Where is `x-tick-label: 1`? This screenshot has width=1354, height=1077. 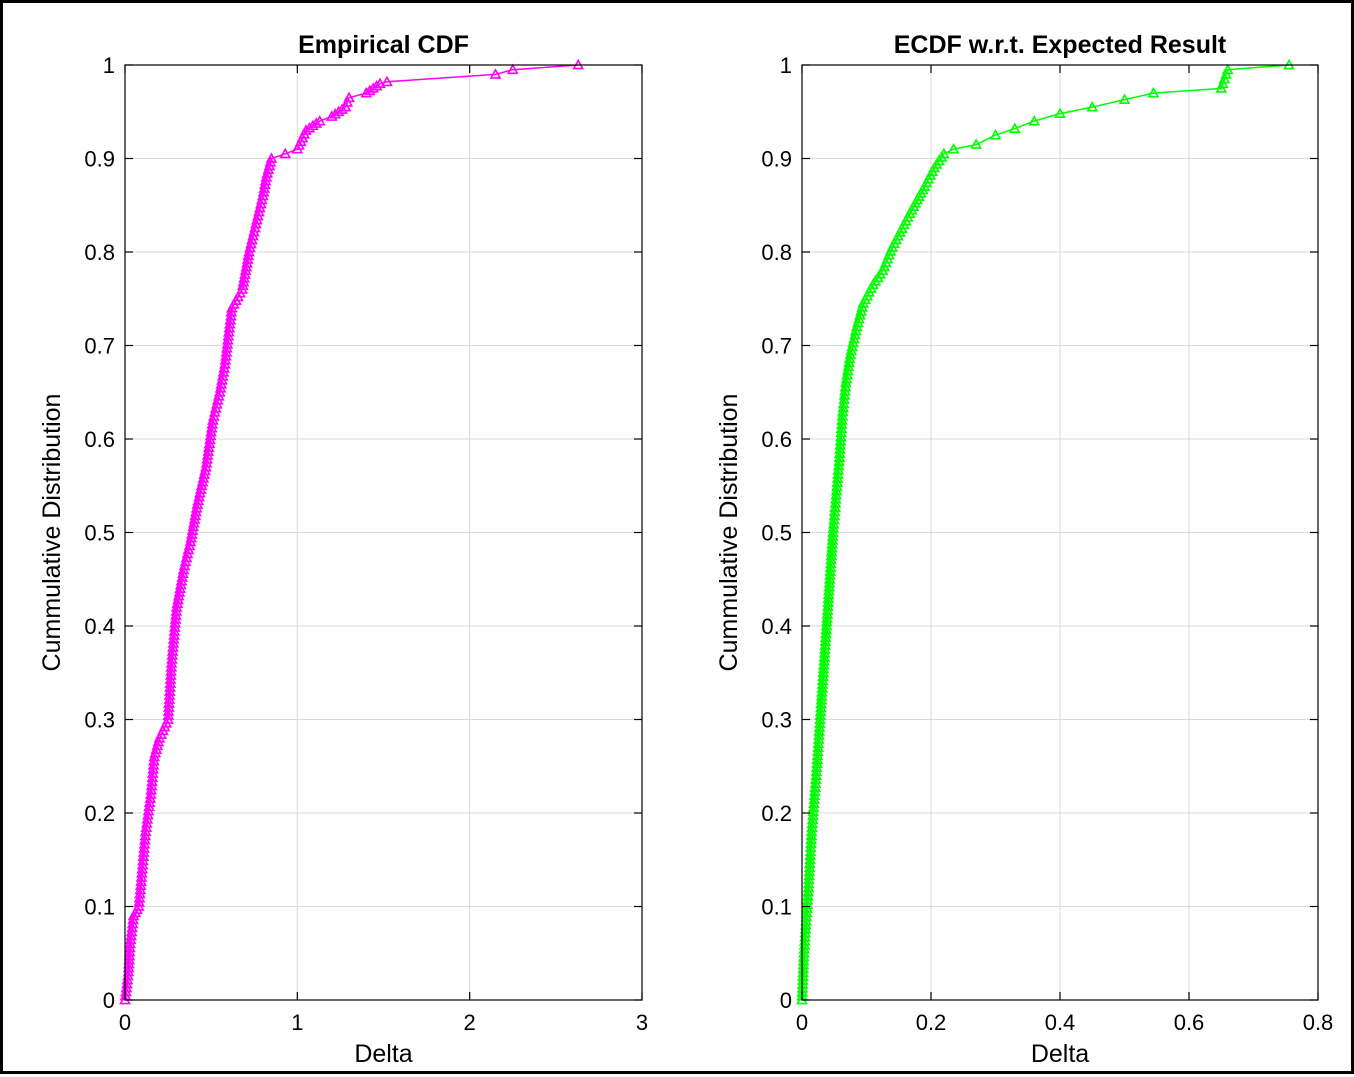
x-tick-label: 1 is located at coordinates (297, 1022).